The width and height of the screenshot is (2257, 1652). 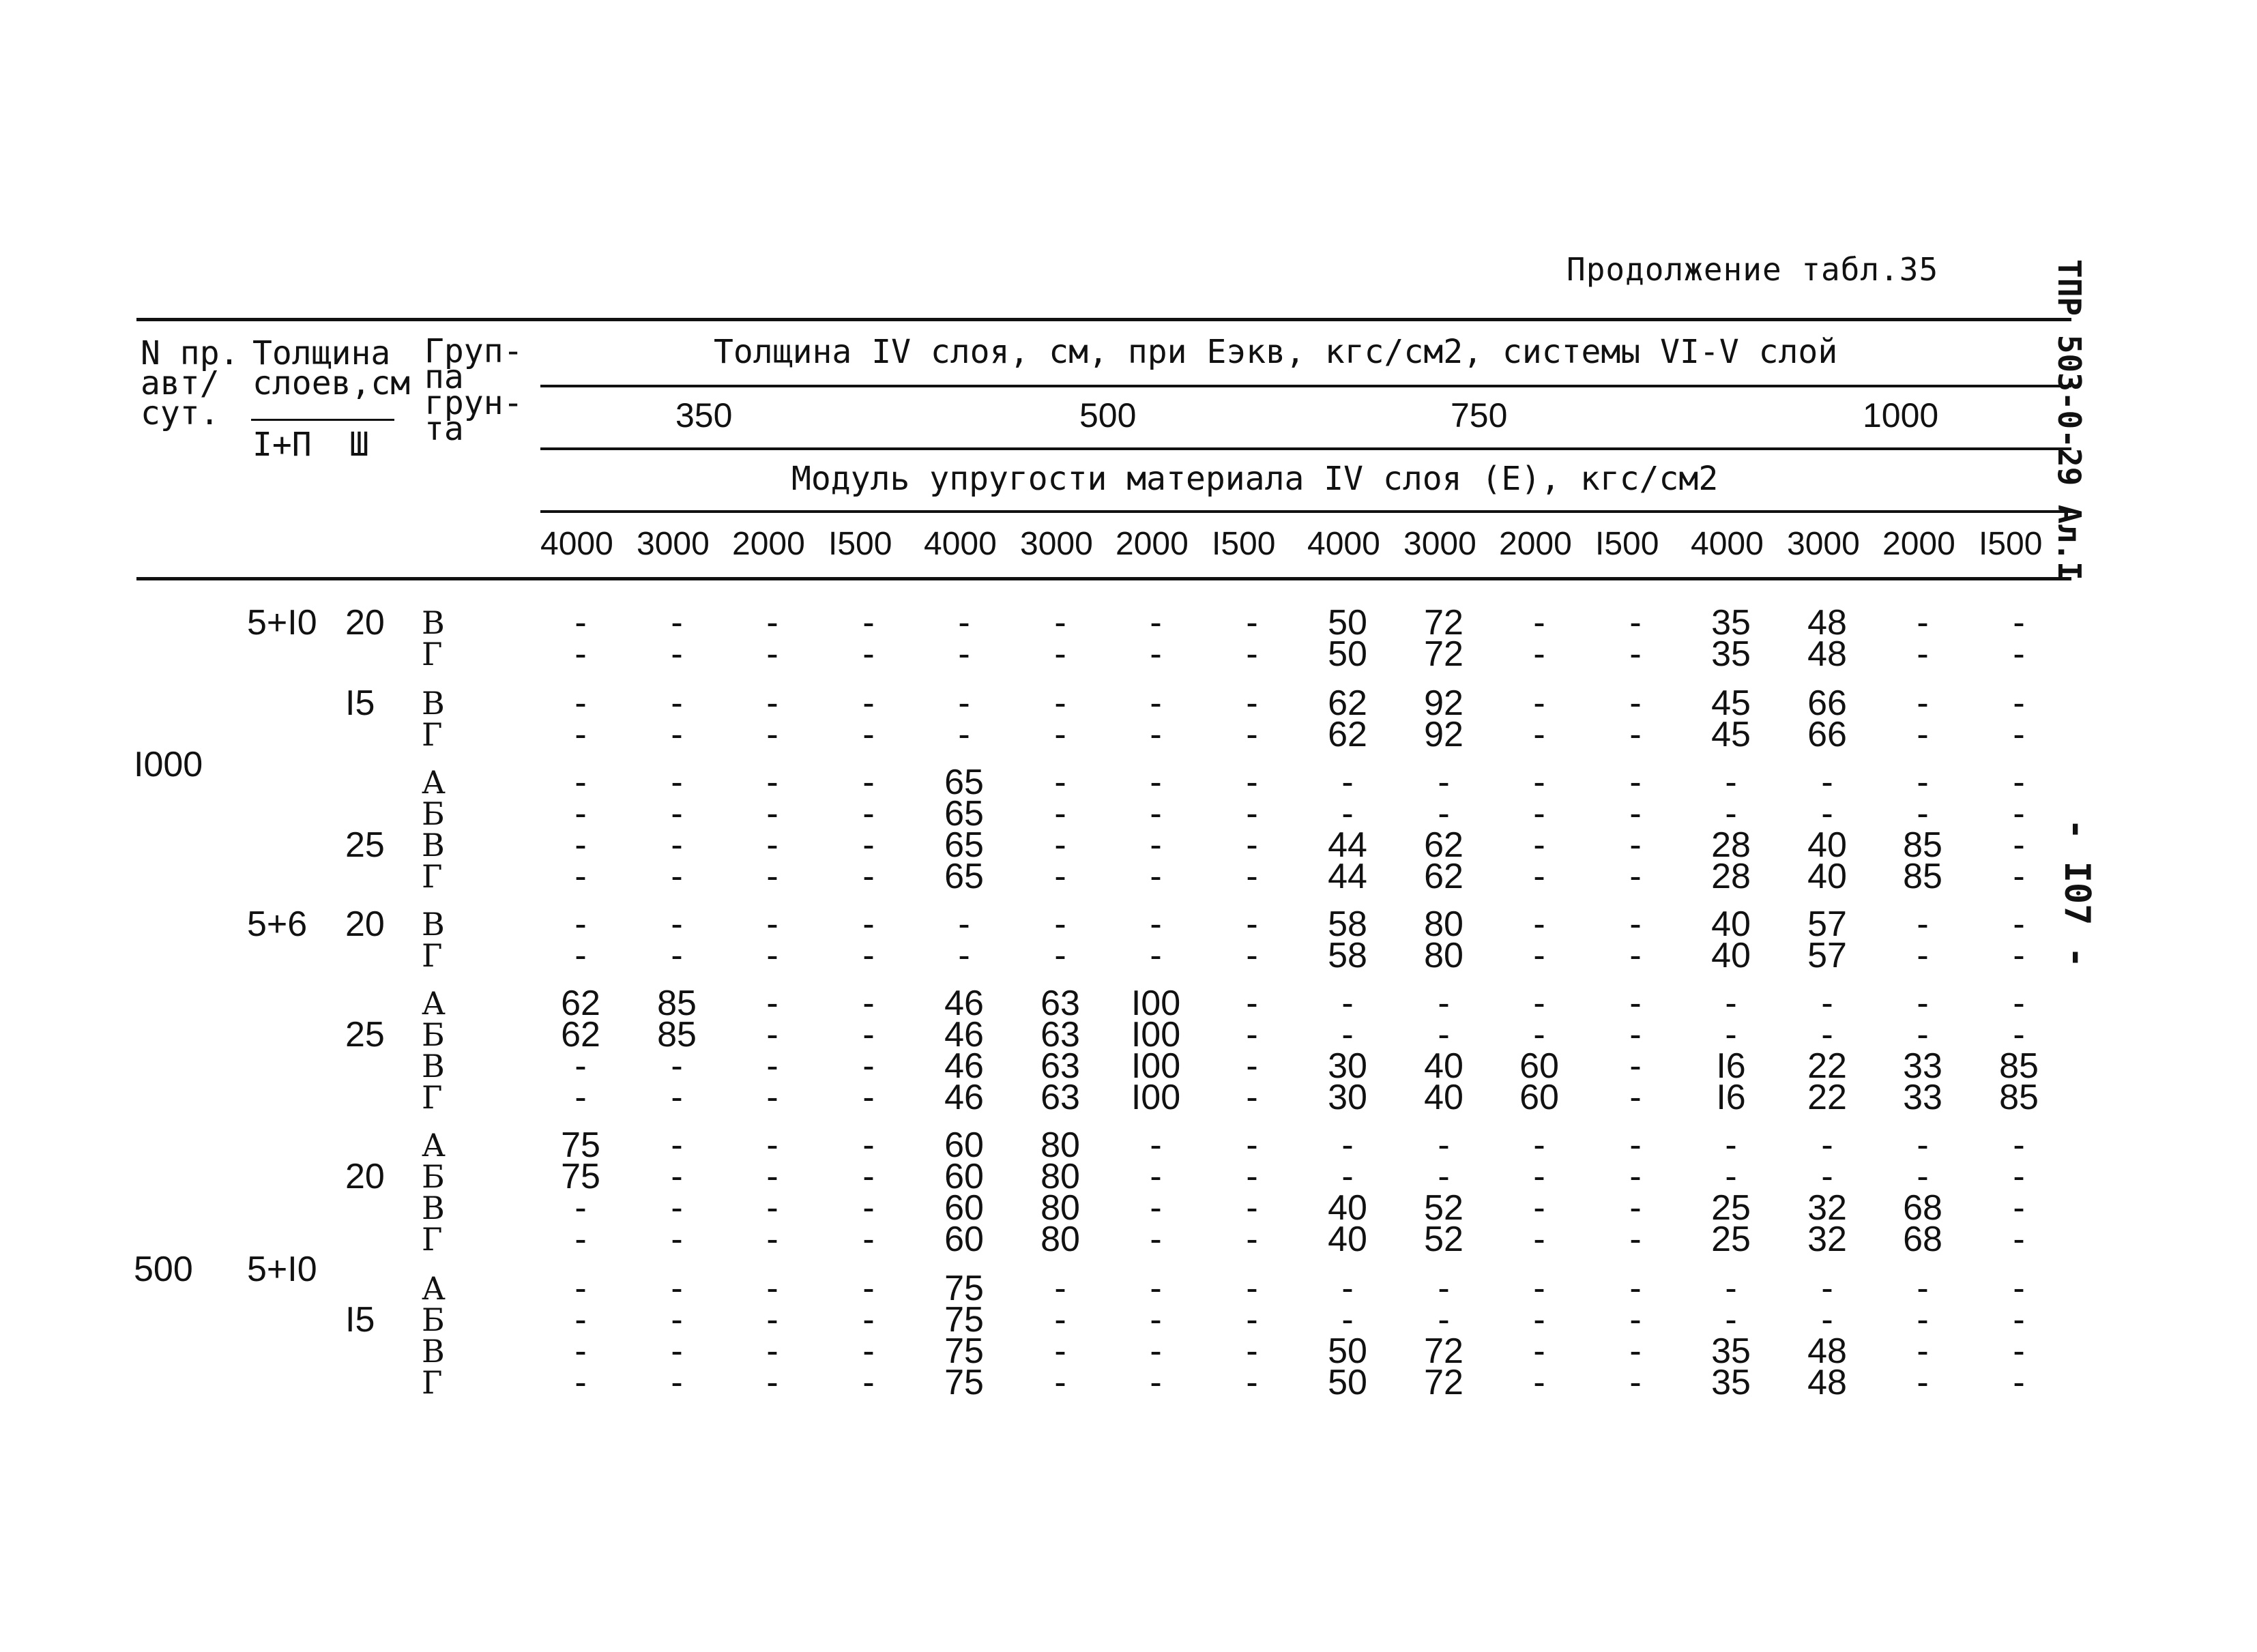 I want to click on header-no-traffic: N пр. авт/ сут., so click(x=190, y=383).